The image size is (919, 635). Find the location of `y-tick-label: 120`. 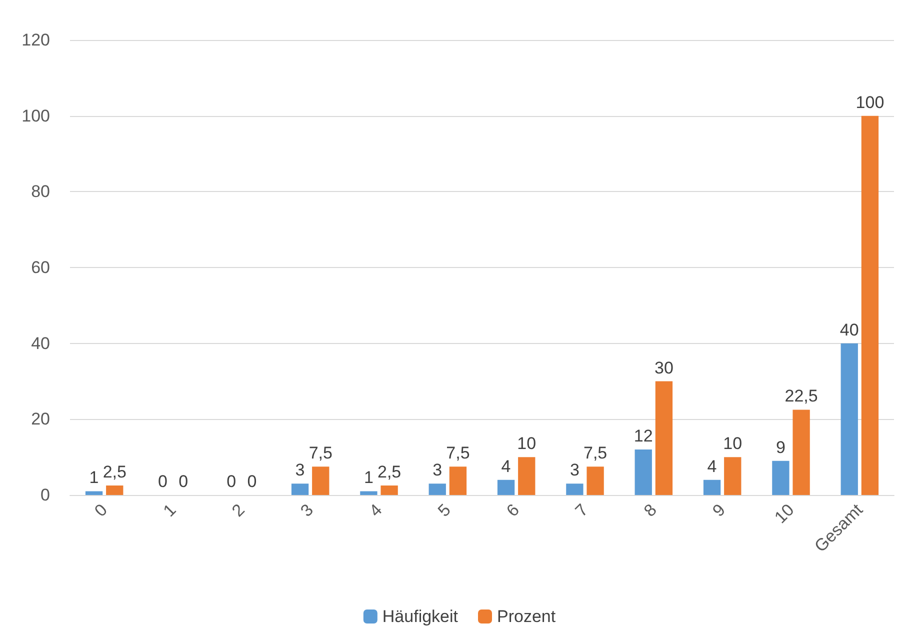

y-tick-label: 120 is located at coordinates (36, 40).